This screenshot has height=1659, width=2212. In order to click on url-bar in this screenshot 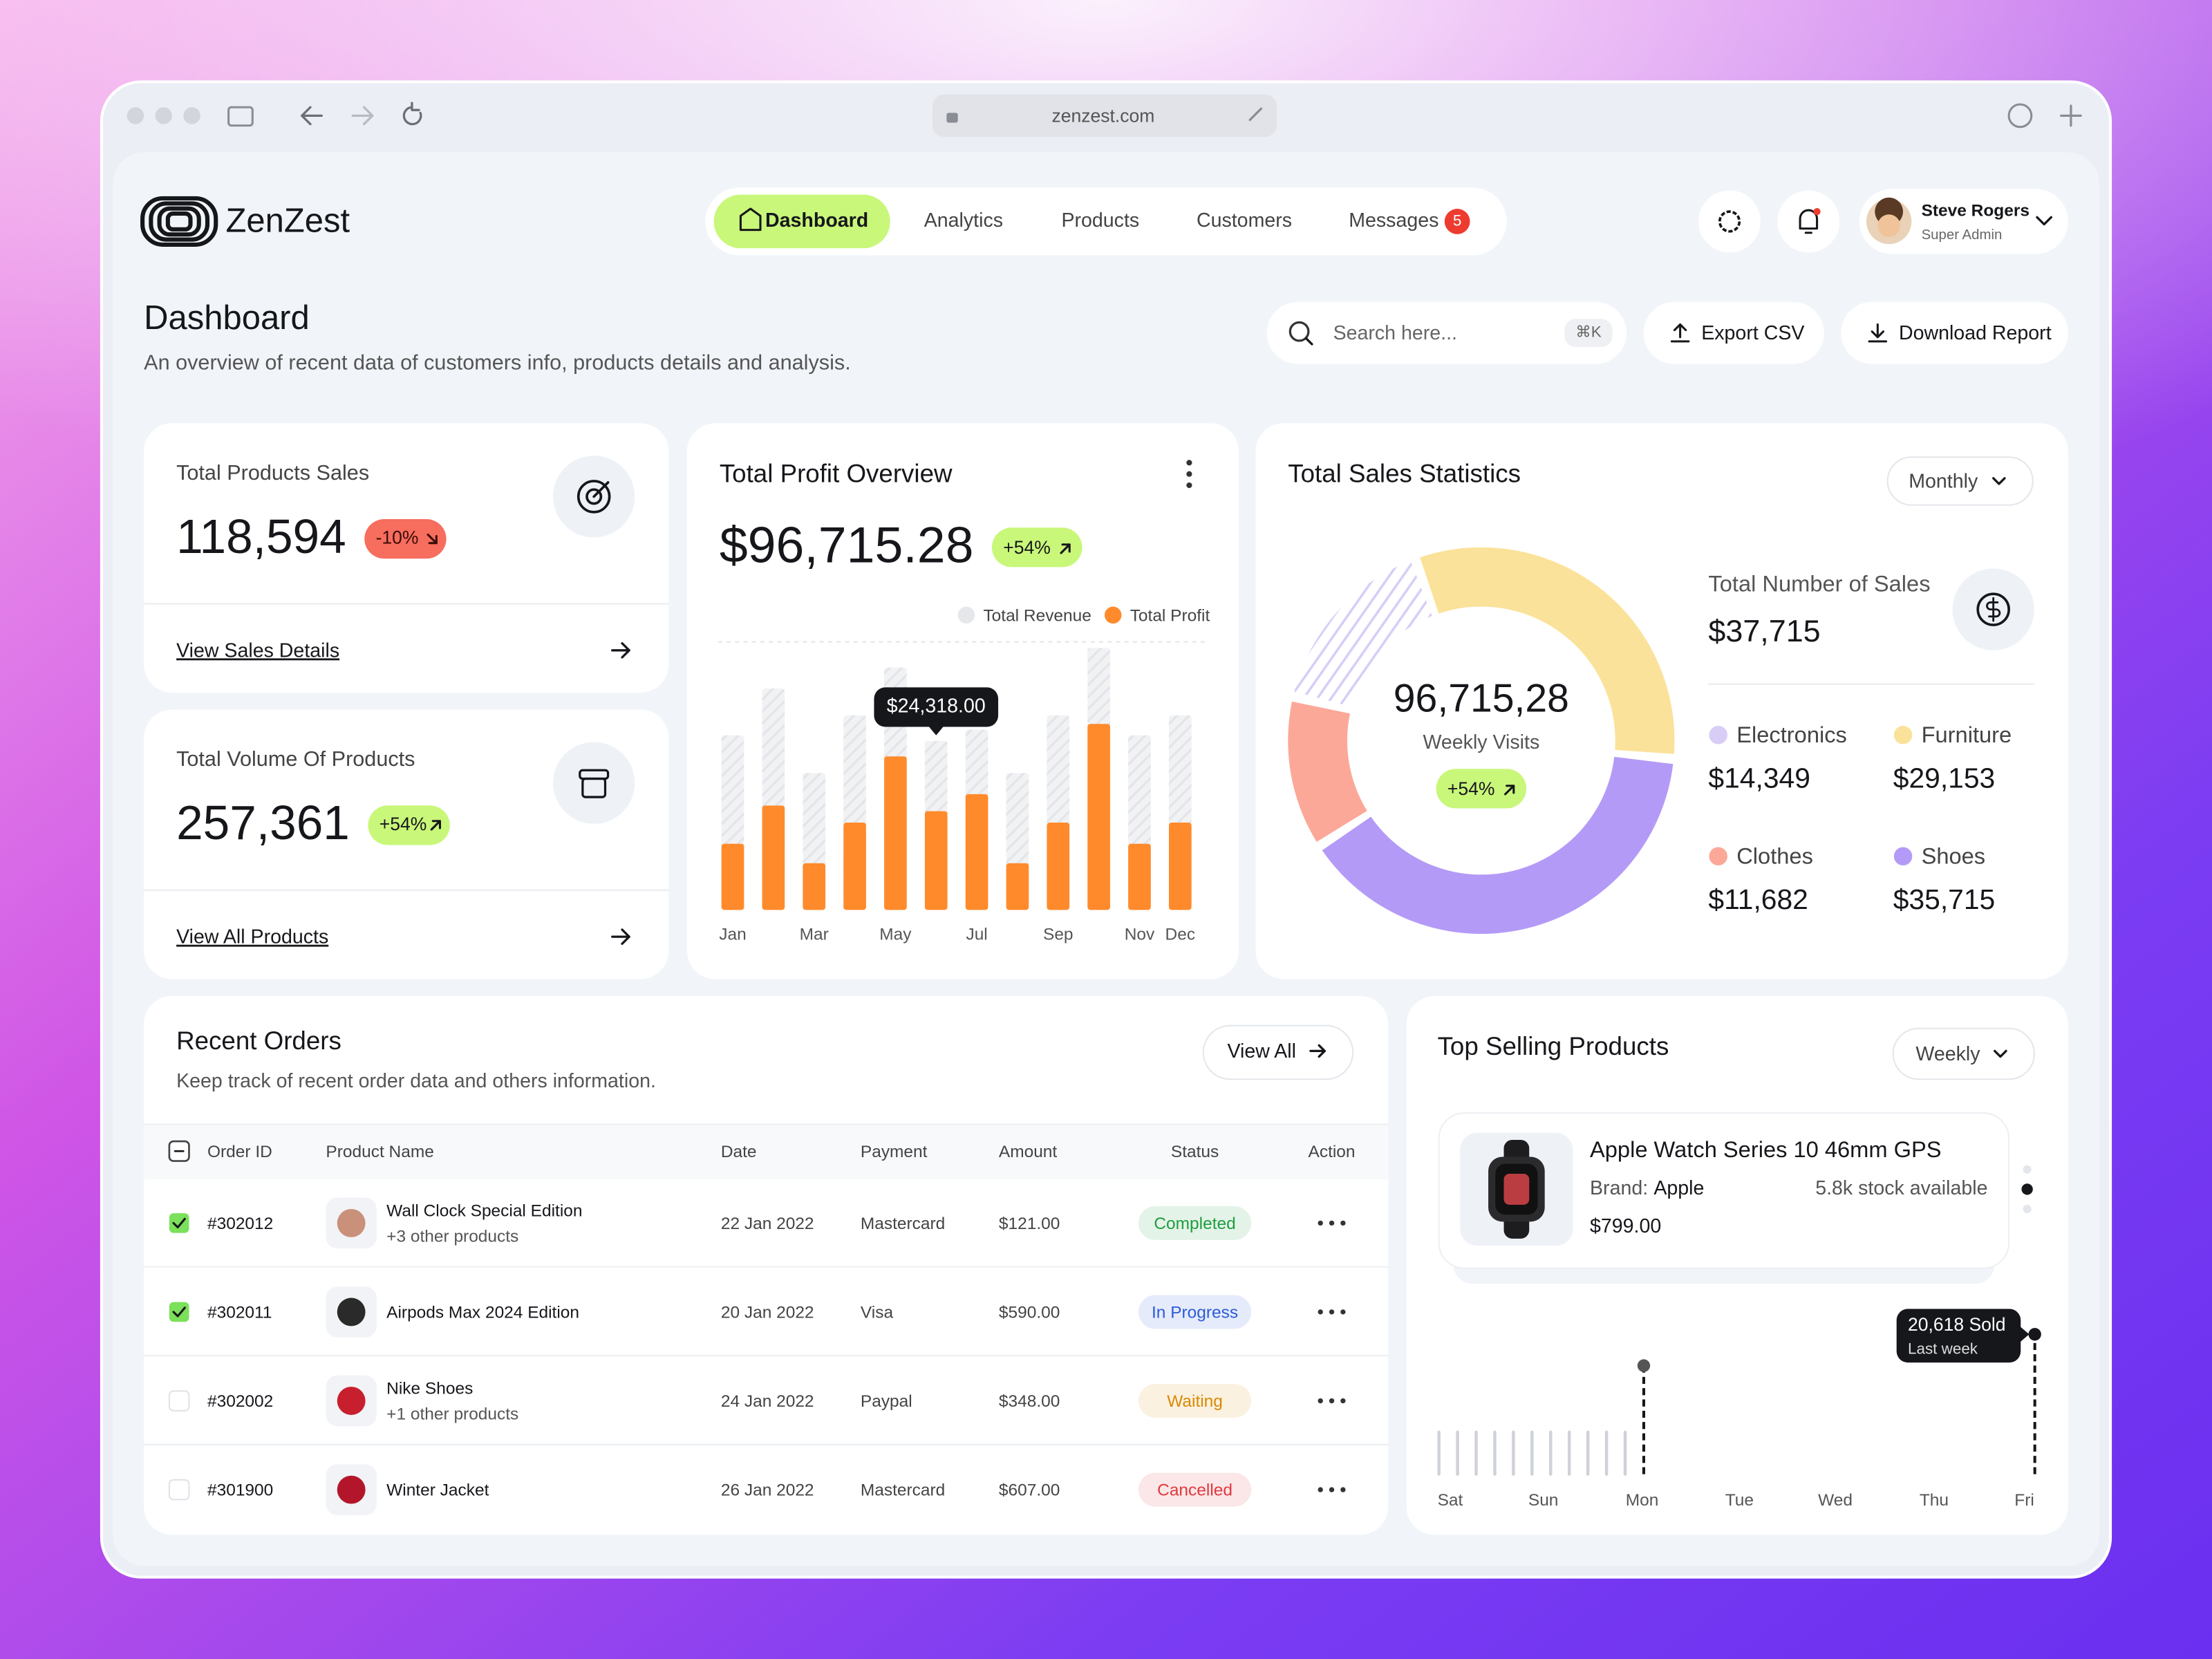, I will do `click(1104, 116)`.